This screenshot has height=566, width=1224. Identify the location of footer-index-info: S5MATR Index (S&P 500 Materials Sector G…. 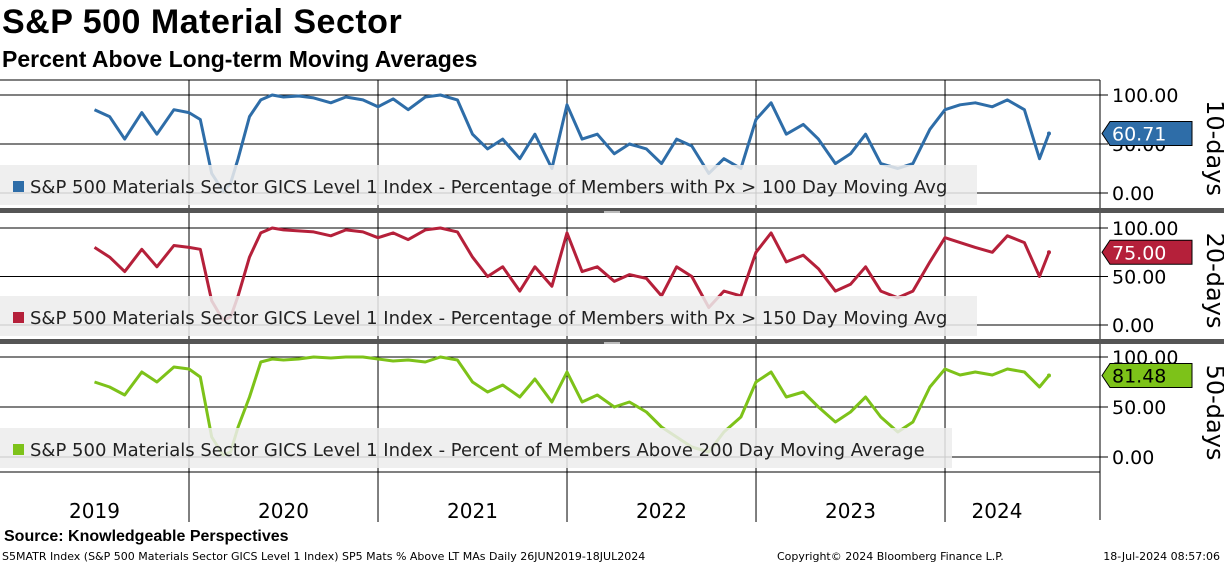
(324, 556).